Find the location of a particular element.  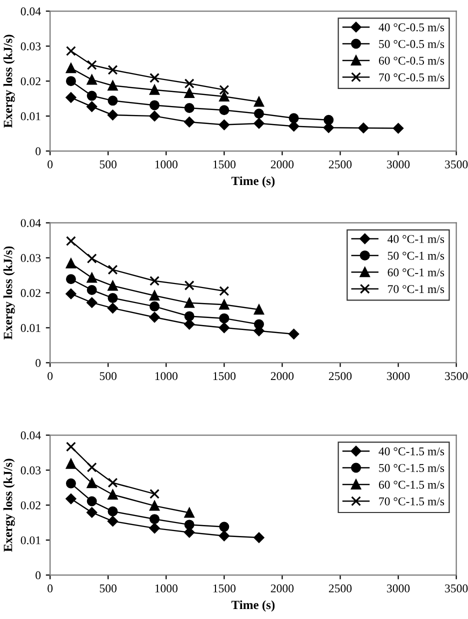

legend-label: 40 °C-0.5 m/s is located at coordinates (411, 27).